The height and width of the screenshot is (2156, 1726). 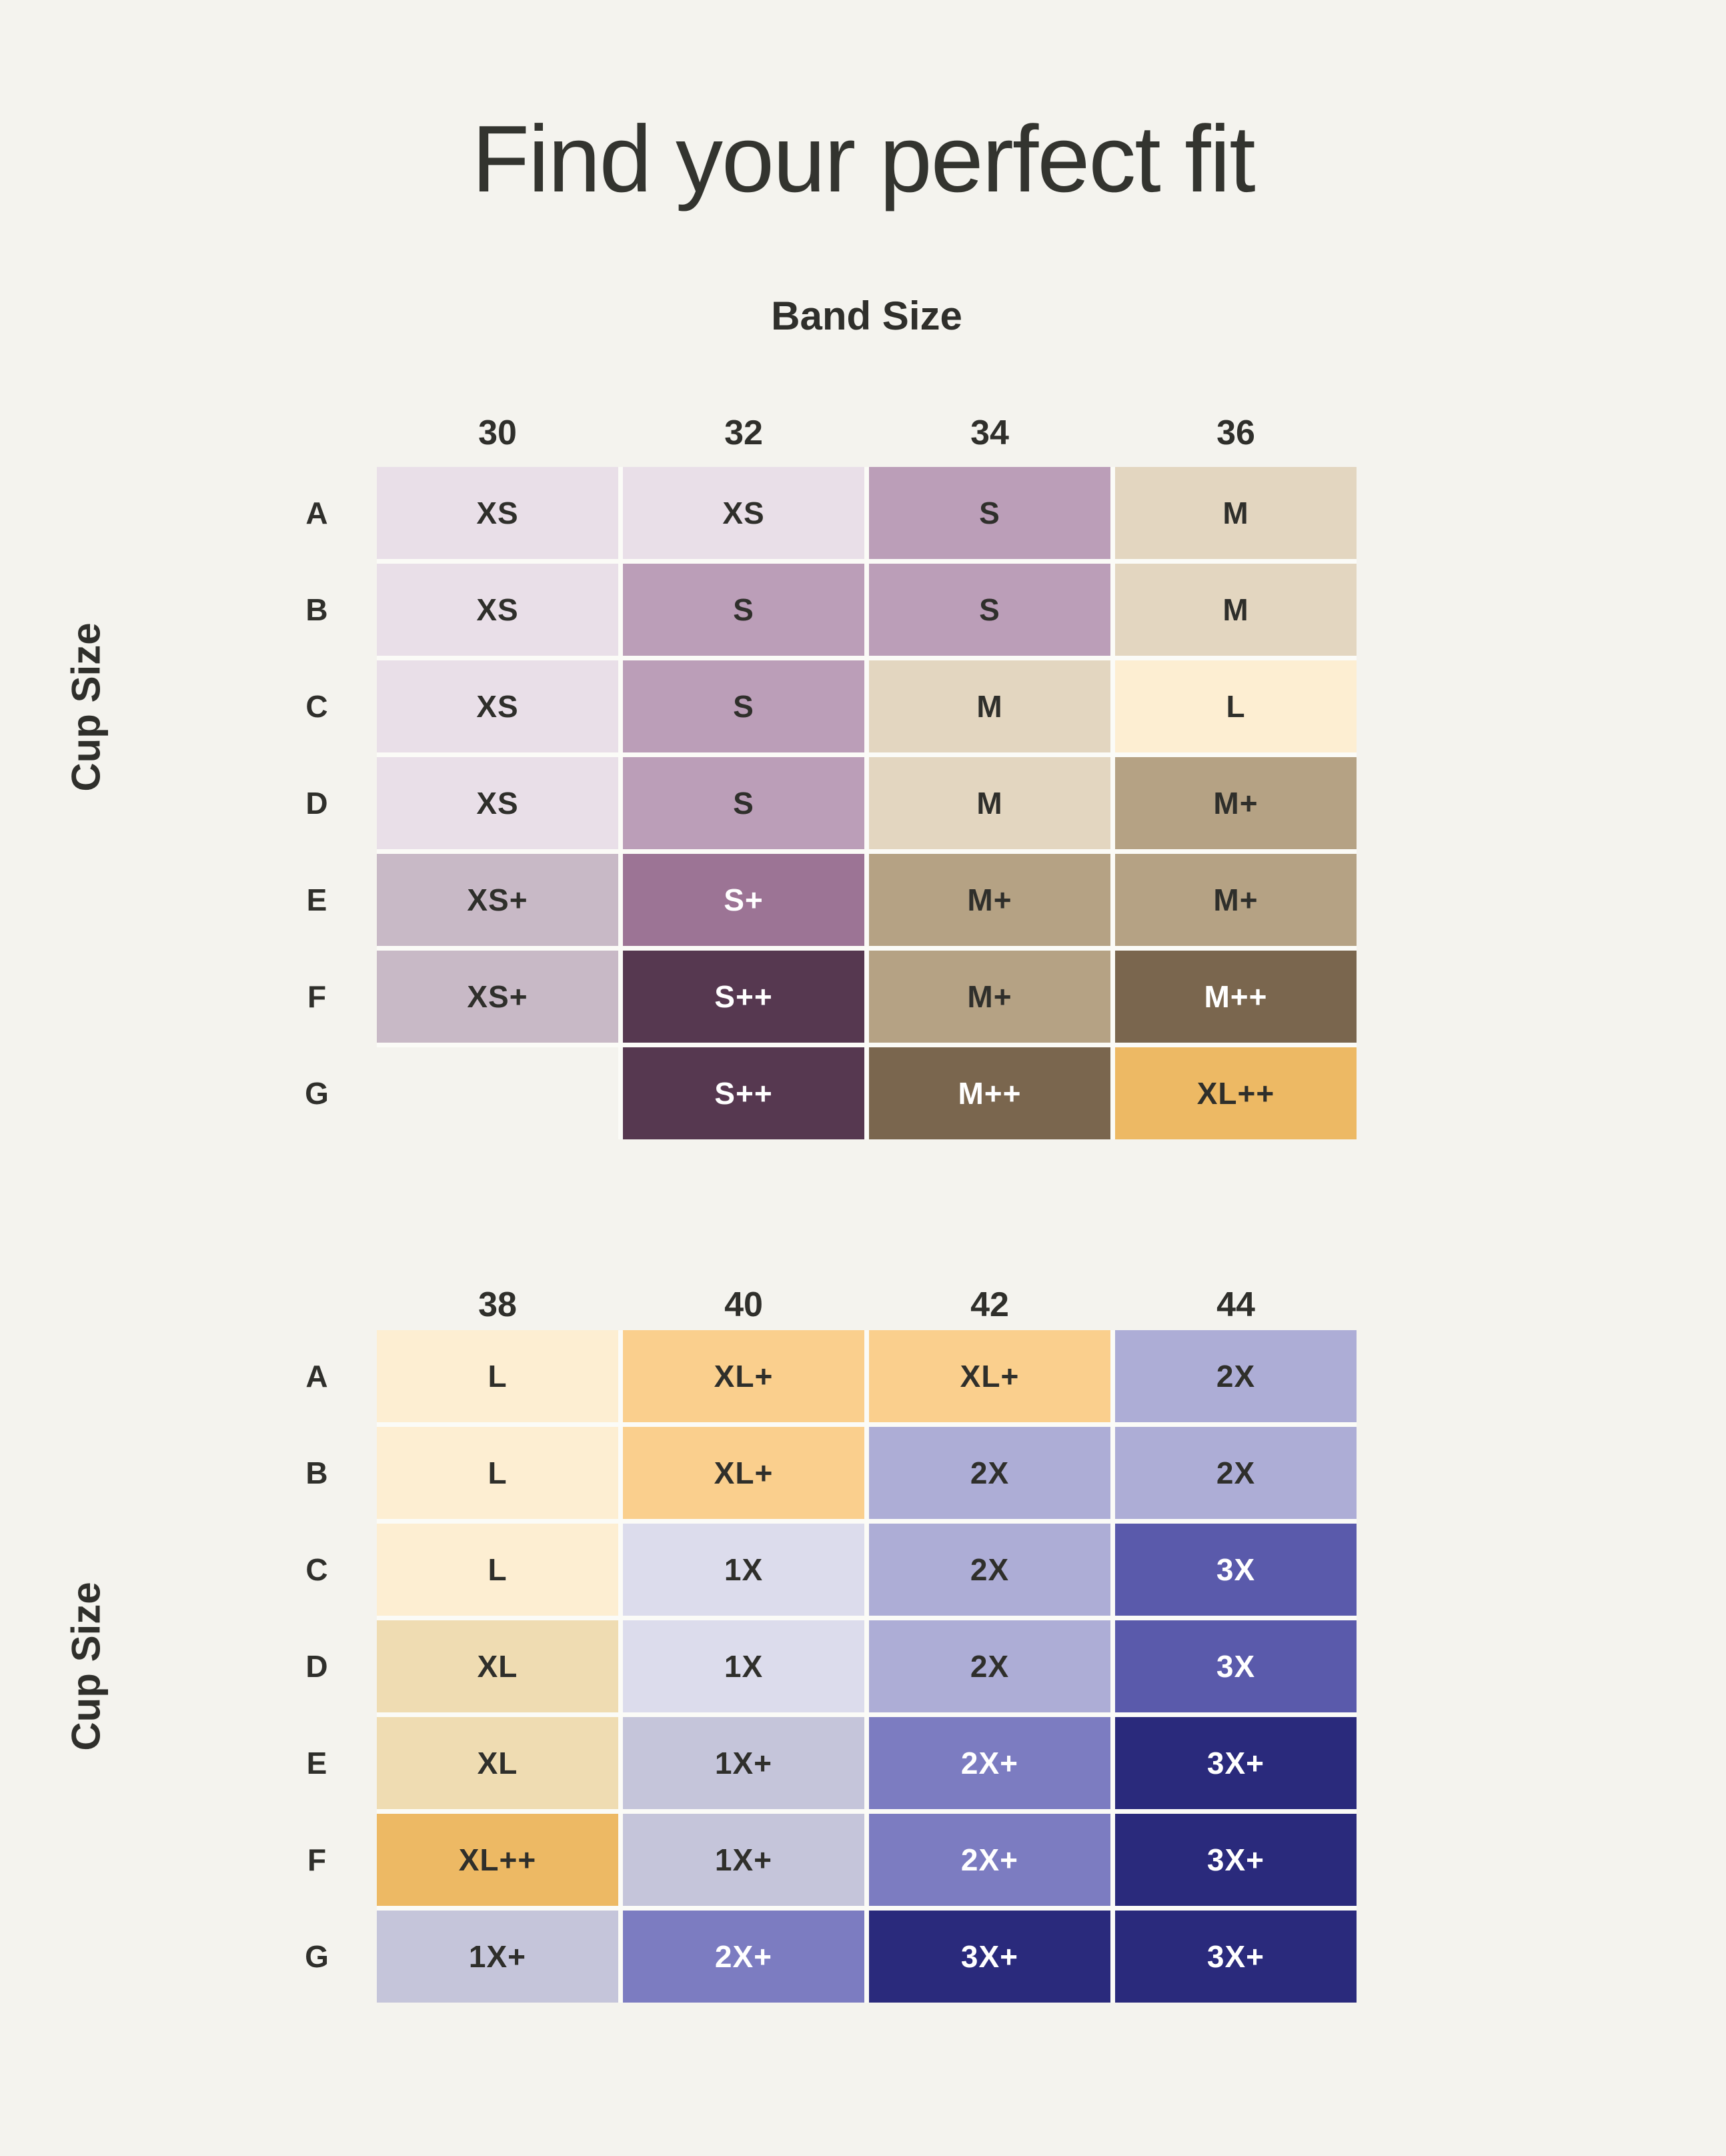 I want to click on size-cell-32-D: S, so click(x=743, y=803).